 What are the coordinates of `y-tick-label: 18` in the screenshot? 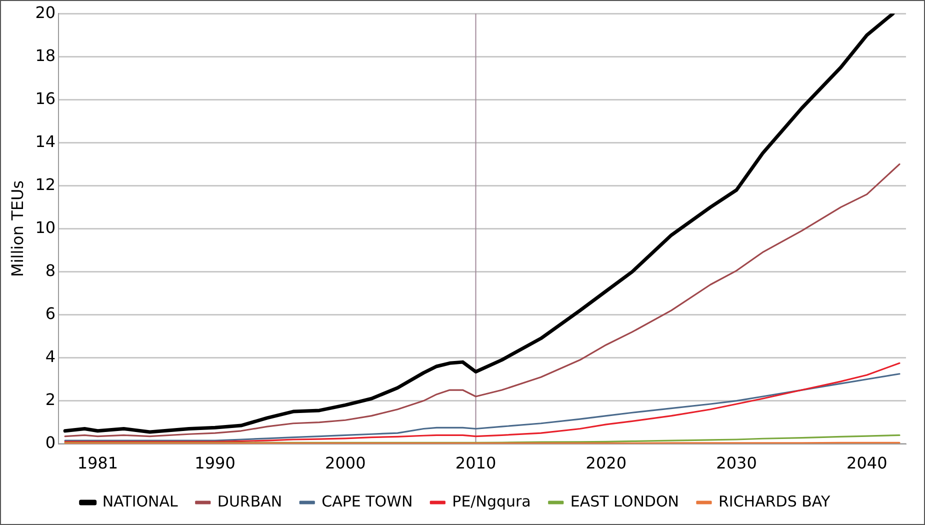 It's located at (45, 55).